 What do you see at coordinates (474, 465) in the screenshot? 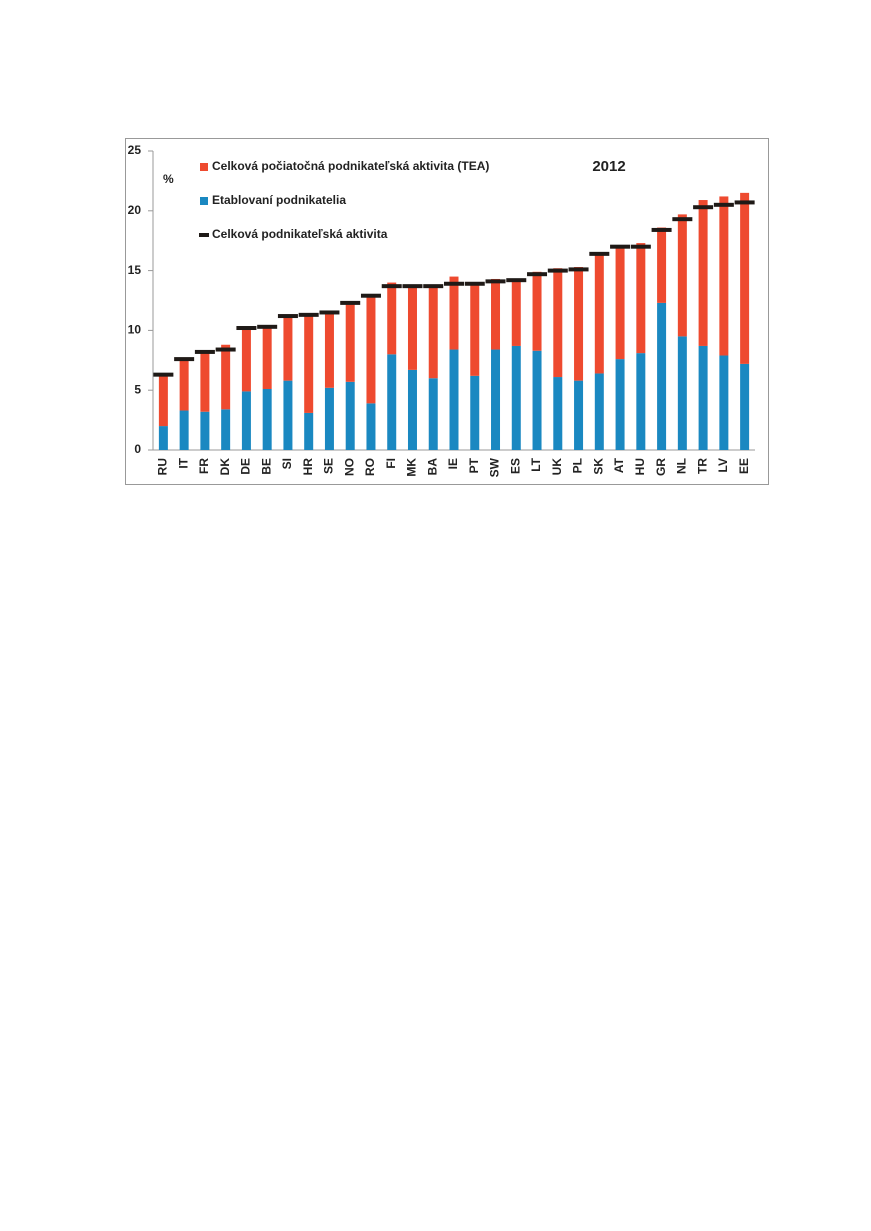
I see `x-tick-label: PT` at bounding box center [474, 465].